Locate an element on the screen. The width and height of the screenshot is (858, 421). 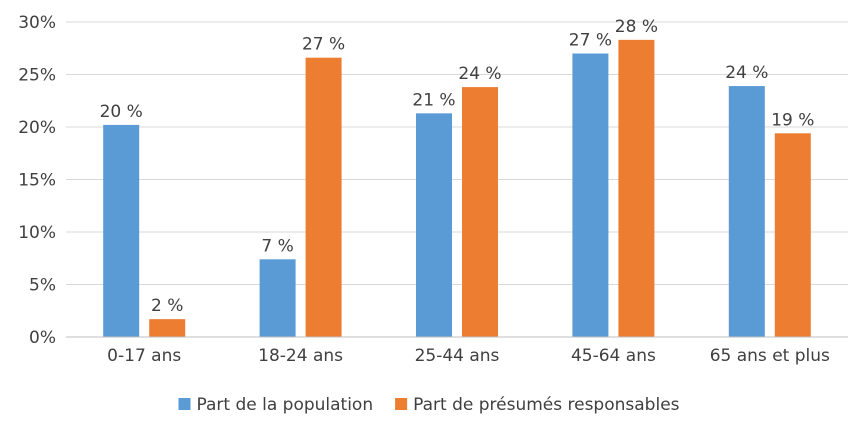
bar-part-de-presumes-responsables-65-ans-et-plus is located at coordinates (792, 235).